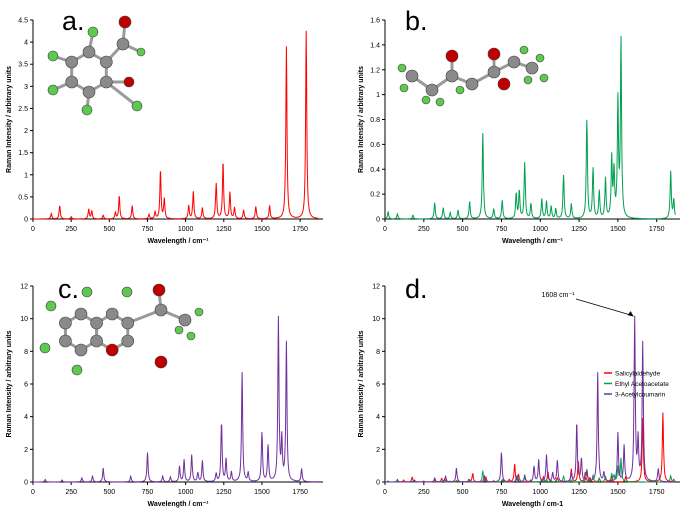  I want to click on series-line-3-acetylcoumarin, so click(530, 399).